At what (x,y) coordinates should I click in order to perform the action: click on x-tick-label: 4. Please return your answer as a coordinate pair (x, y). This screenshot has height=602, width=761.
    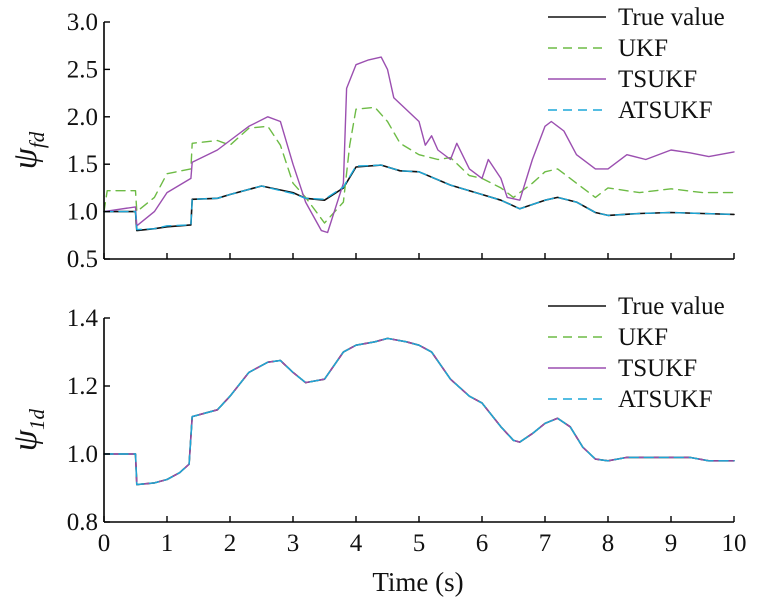
    Looking at the image, I should click on (356, 543).